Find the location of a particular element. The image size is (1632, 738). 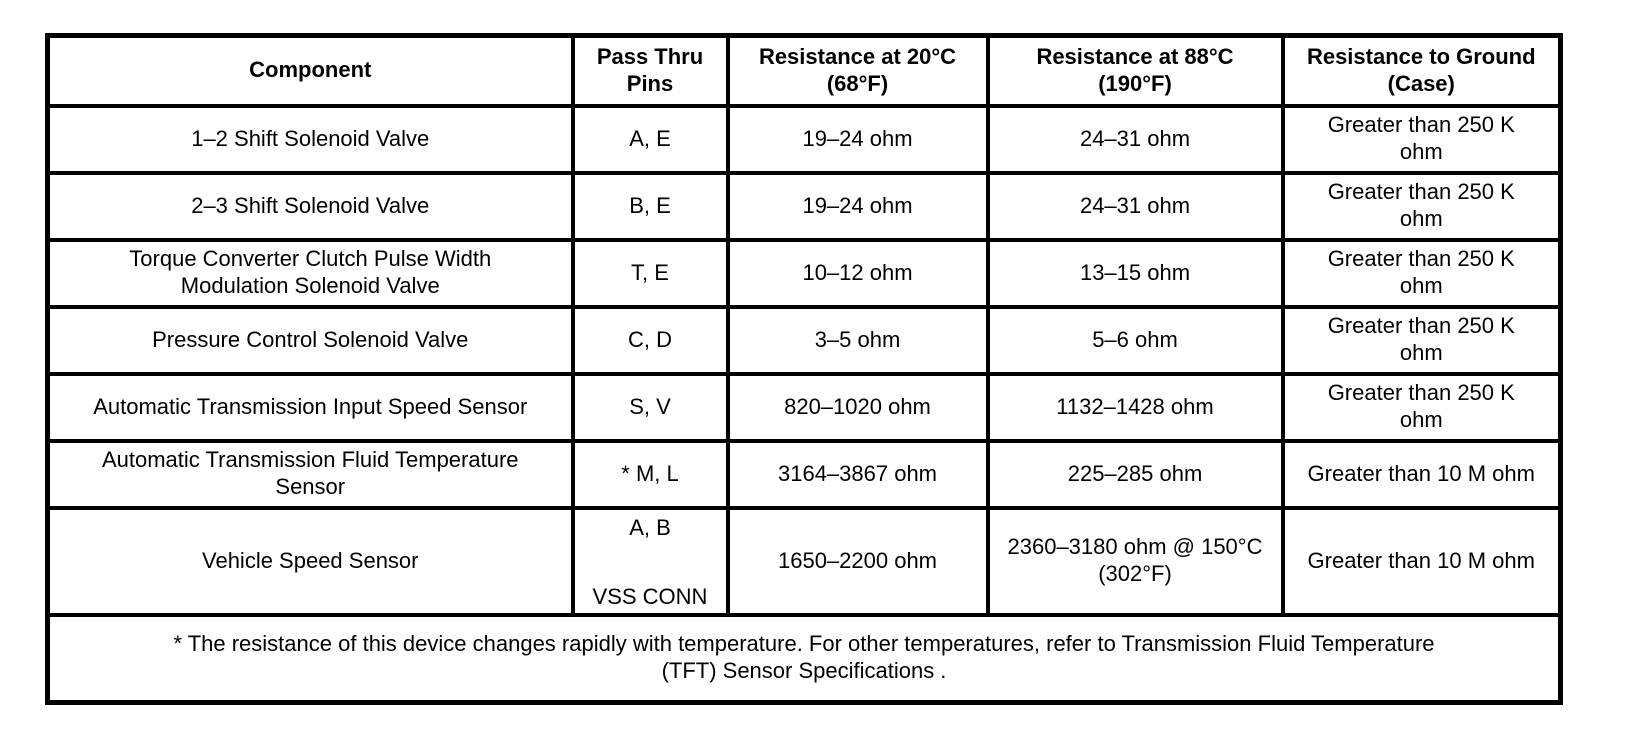

value-line: 3–5 ohm is located at coordinates (857, 339).